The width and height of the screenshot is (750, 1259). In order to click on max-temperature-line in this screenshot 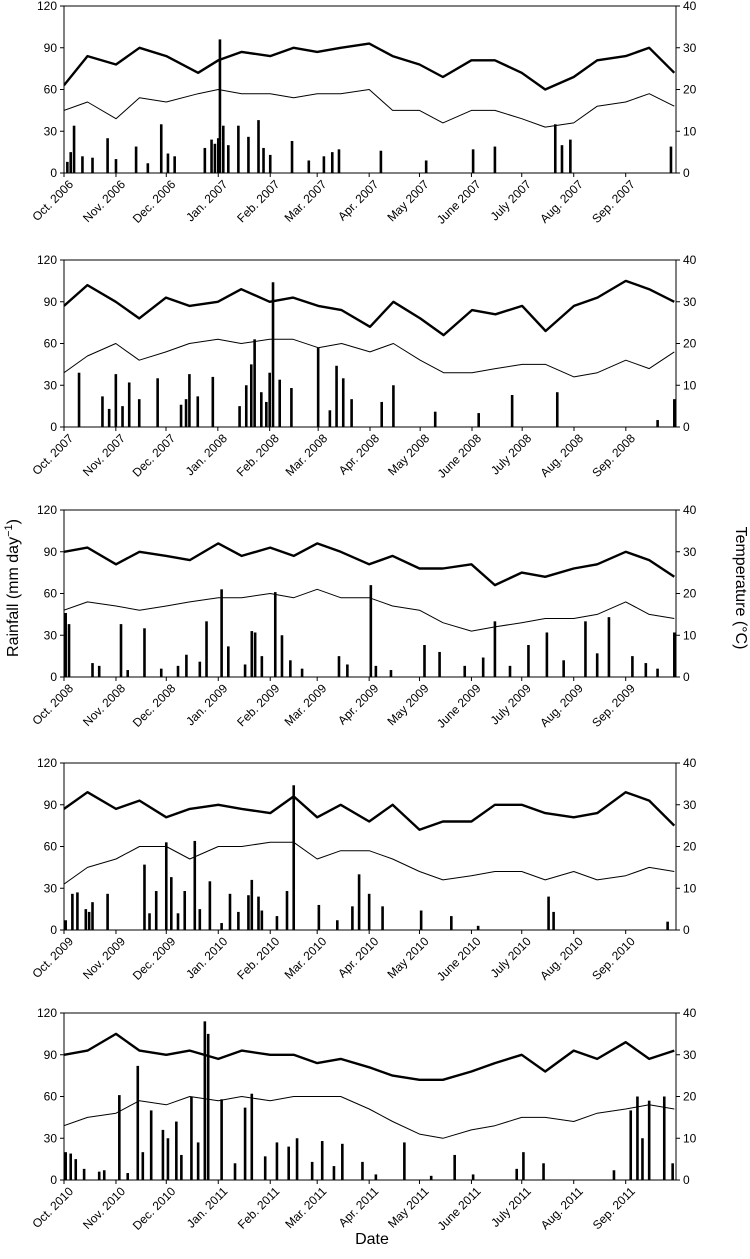, I will do `click(370, 66)`.